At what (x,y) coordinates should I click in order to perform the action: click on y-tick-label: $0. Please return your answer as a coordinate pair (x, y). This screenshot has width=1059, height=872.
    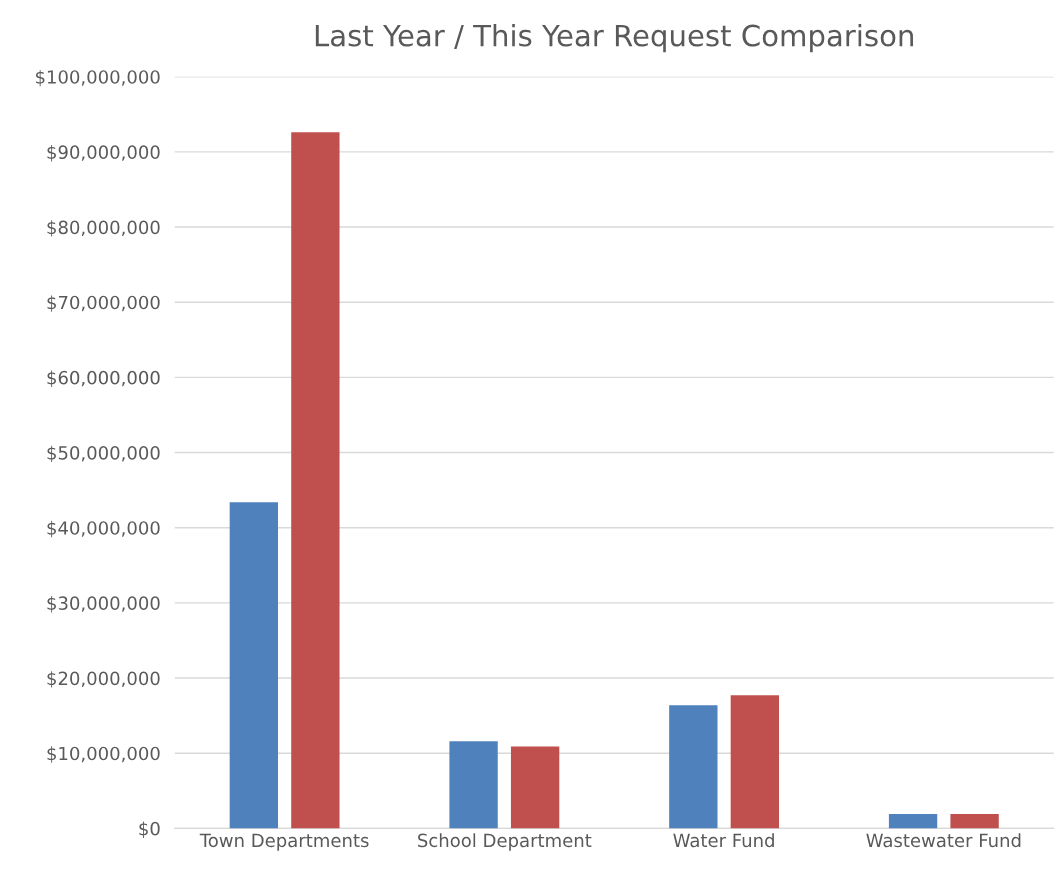
    Looking at the image, I should click on (149, 829).